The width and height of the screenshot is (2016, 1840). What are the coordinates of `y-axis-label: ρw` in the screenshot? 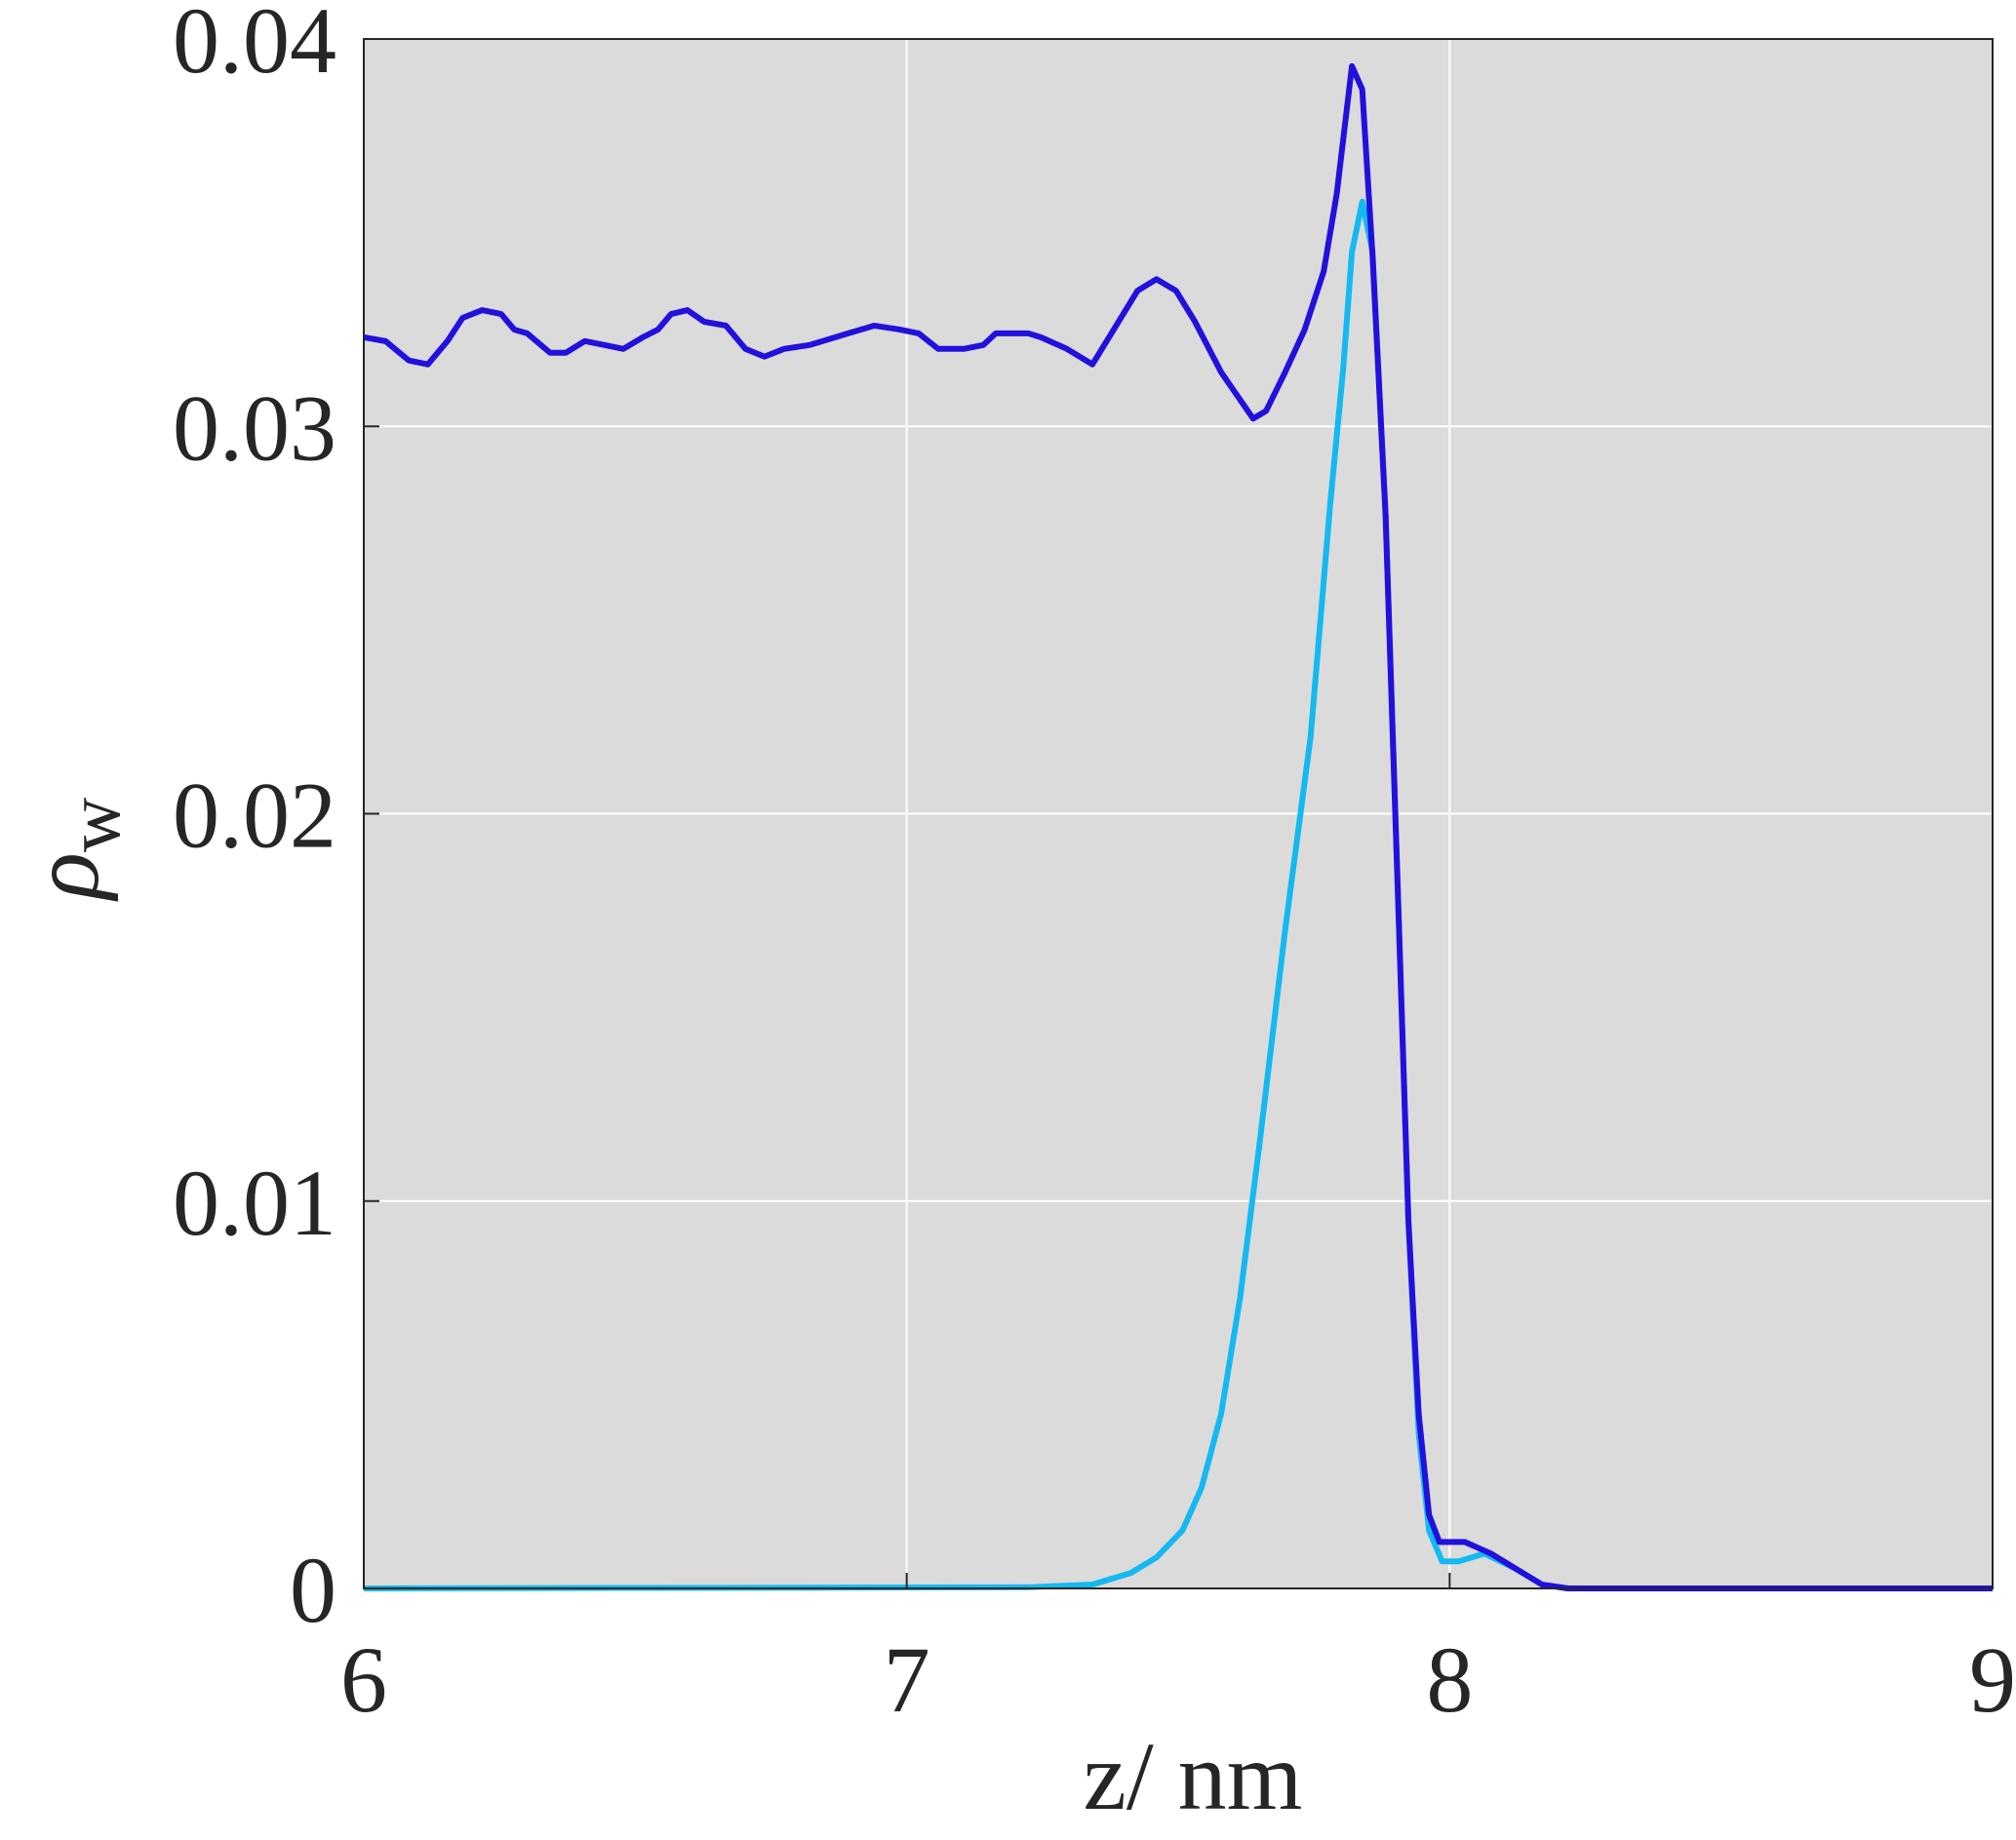 It's located at (73, 850).